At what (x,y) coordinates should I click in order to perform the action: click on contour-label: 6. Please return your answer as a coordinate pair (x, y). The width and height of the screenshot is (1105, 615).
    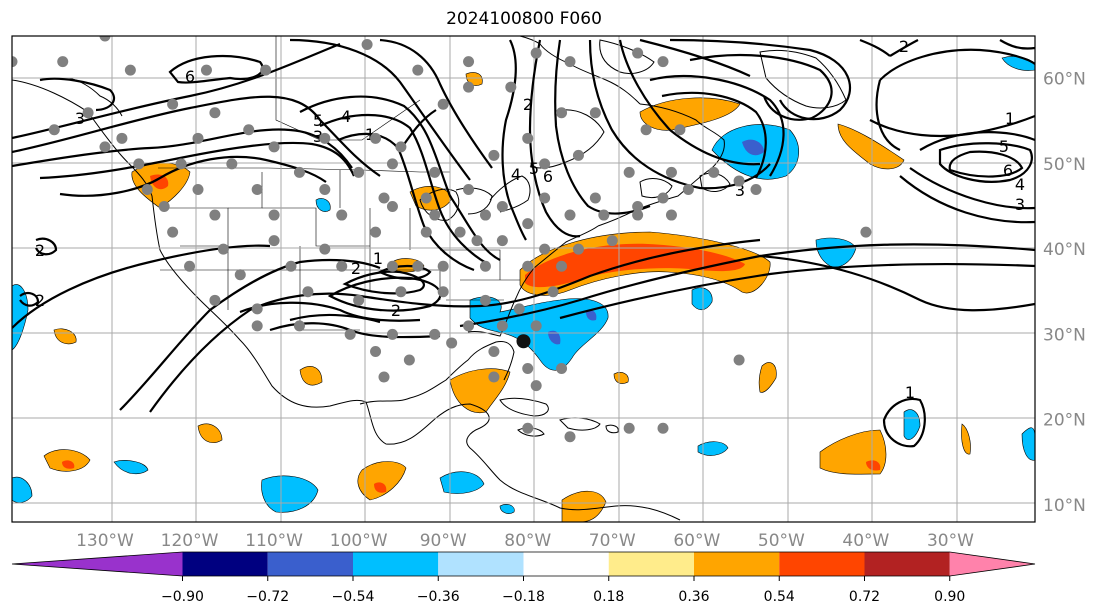
    Looking at the image, I should click on (1008, 170).